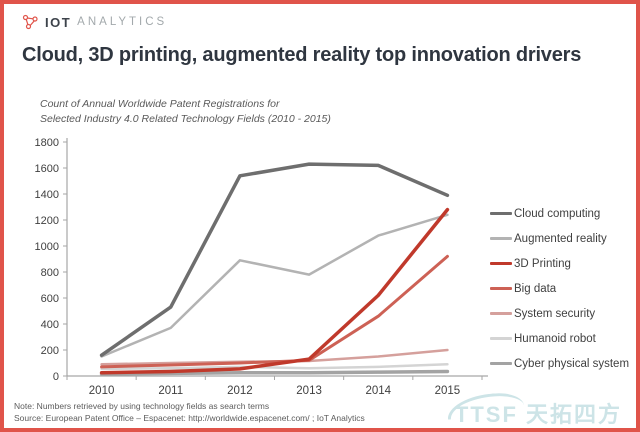  What do you see at coordinates (240, 391) in the screenshot?
I see `x-tick-label: 2012` at bounding box center [240, 391].